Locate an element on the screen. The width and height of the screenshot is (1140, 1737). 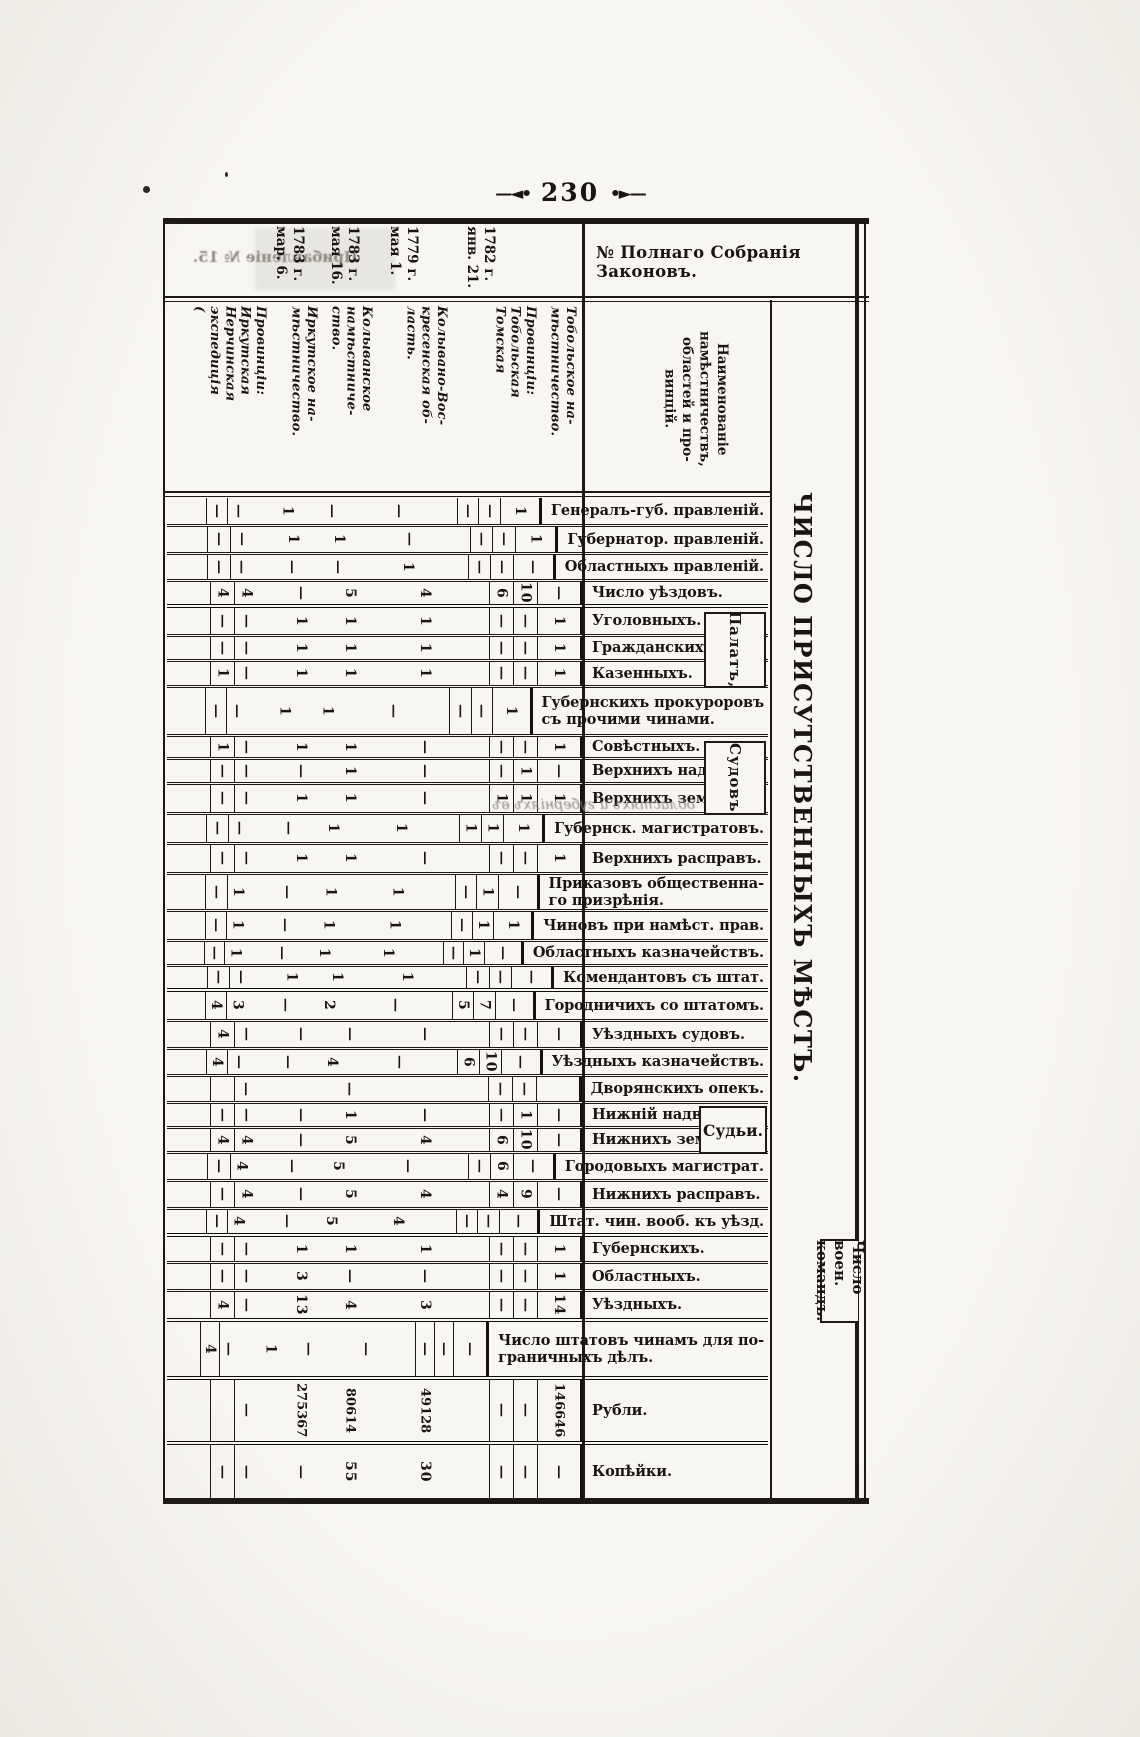
data-cell: 49128 is located at coordinates (425, 1410).